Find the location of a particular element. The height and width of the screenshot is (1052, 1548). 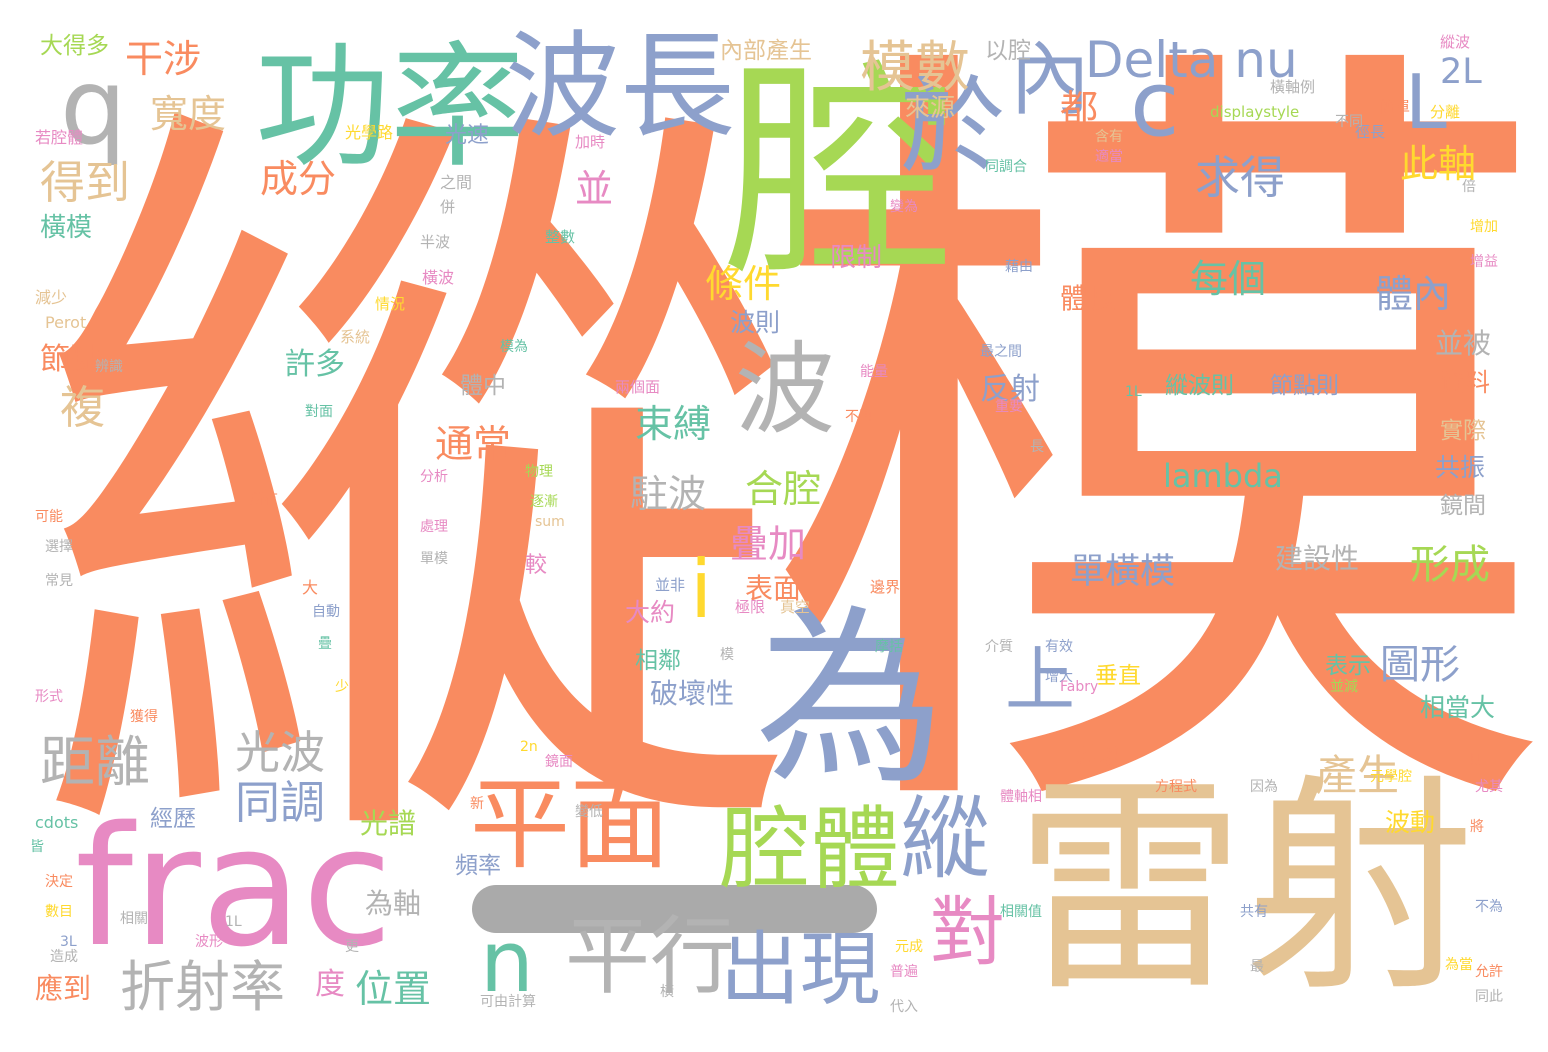

cloud-word: 腔體 is located at coordinates (810, 849).